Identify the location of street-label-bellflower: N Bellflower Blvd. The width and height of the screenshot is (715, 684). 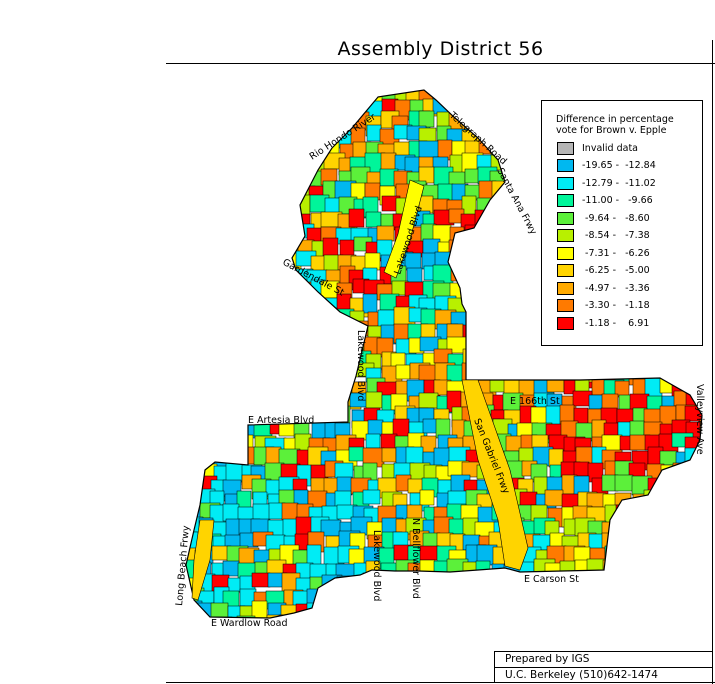
(415, 558).